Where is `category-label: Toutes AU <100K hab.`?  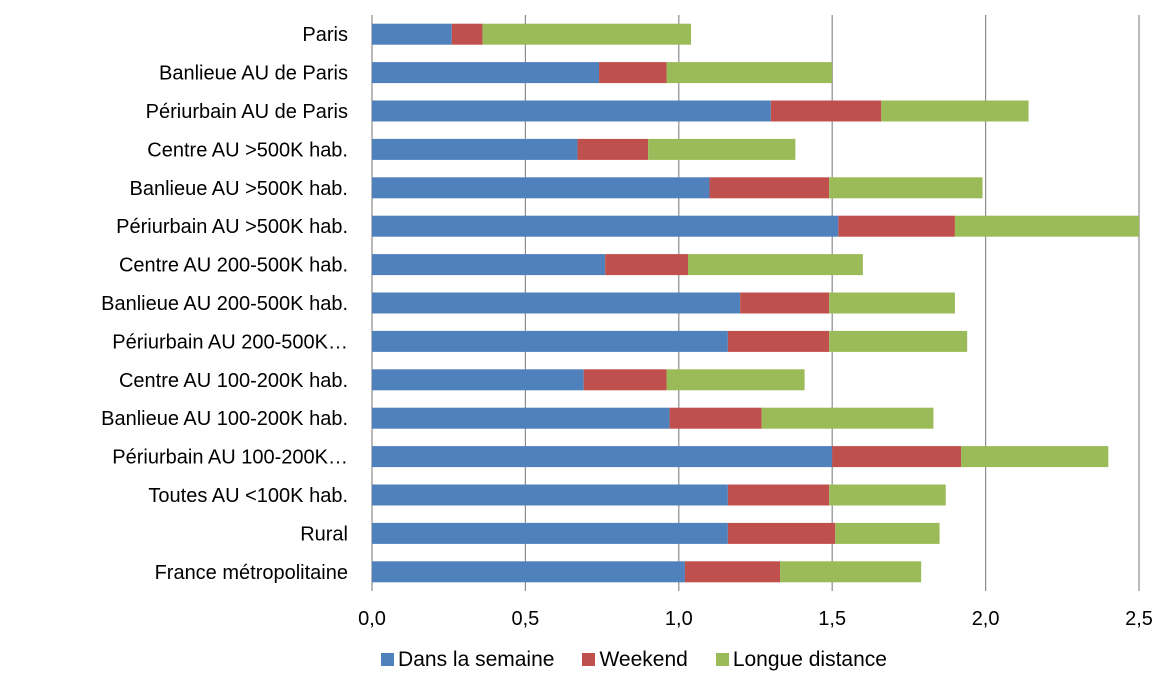 category-label: Toutes AU <100K hab. is located at coordinates (248, 496).